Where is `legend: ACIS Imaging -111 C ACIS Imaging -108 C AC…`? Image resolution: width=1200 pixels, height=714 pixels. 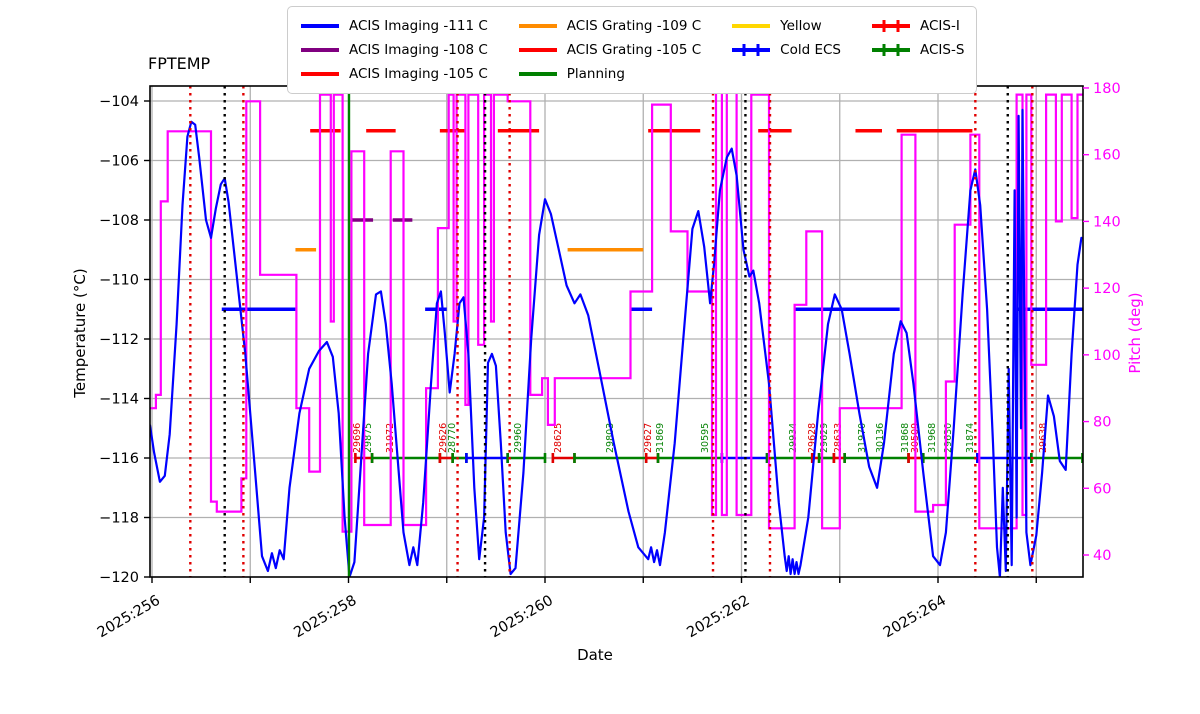
legend: ACIS Imaging -111 C ACIS Imaging -108 C AC… is located at coordinates (632, 50).